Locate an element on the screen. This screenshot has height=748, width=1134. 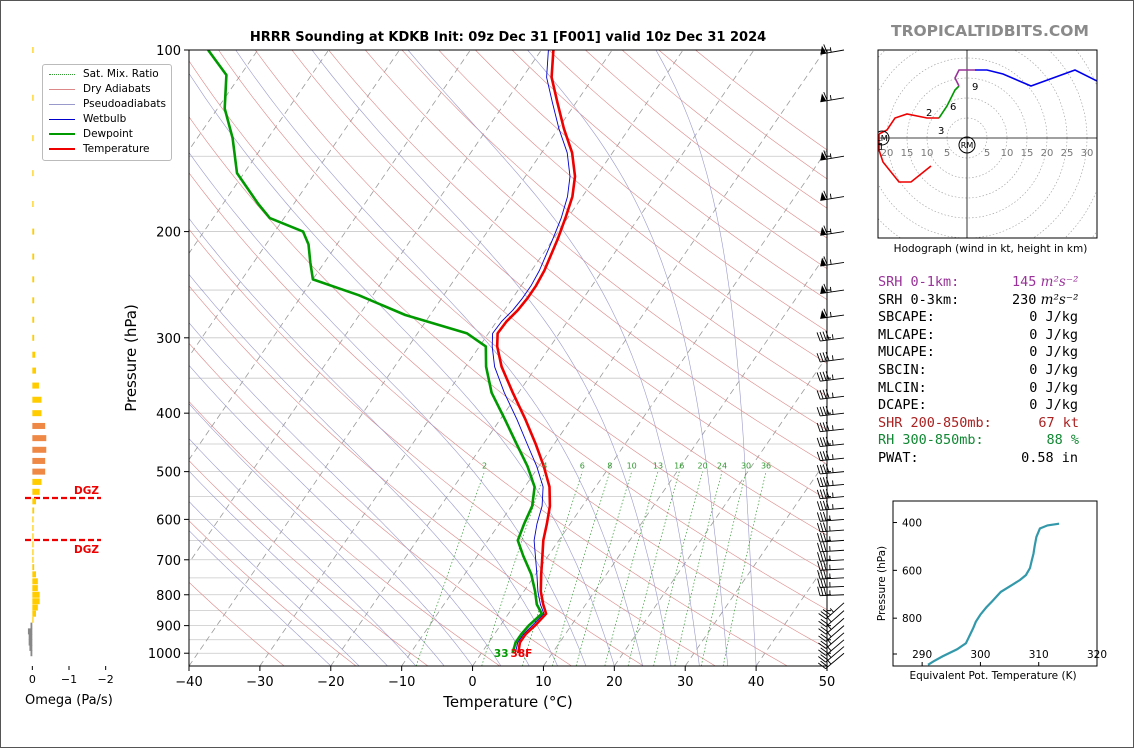
y-tick-label: 900 is located at coordinates (168, 627).